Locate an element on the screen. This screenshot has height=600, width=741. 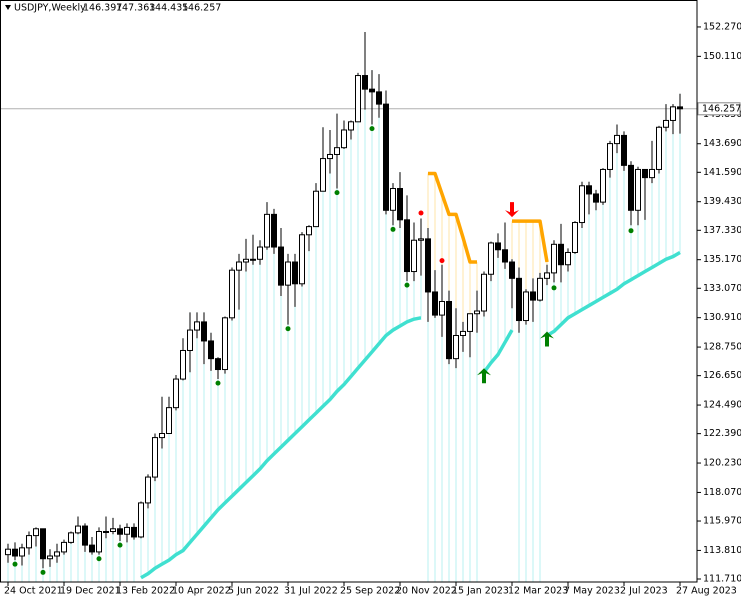
high-readout: 147.363 is located at coordinates (135, 8).